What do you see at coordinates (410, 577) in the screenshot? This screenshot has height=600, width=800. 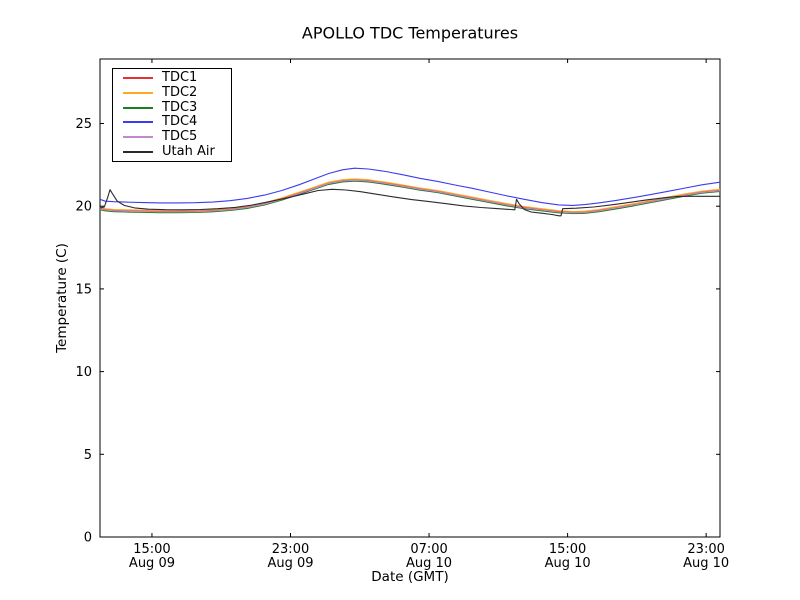 I see `x-axis-label: Date (GMT)` at bounding box center [410, 577].